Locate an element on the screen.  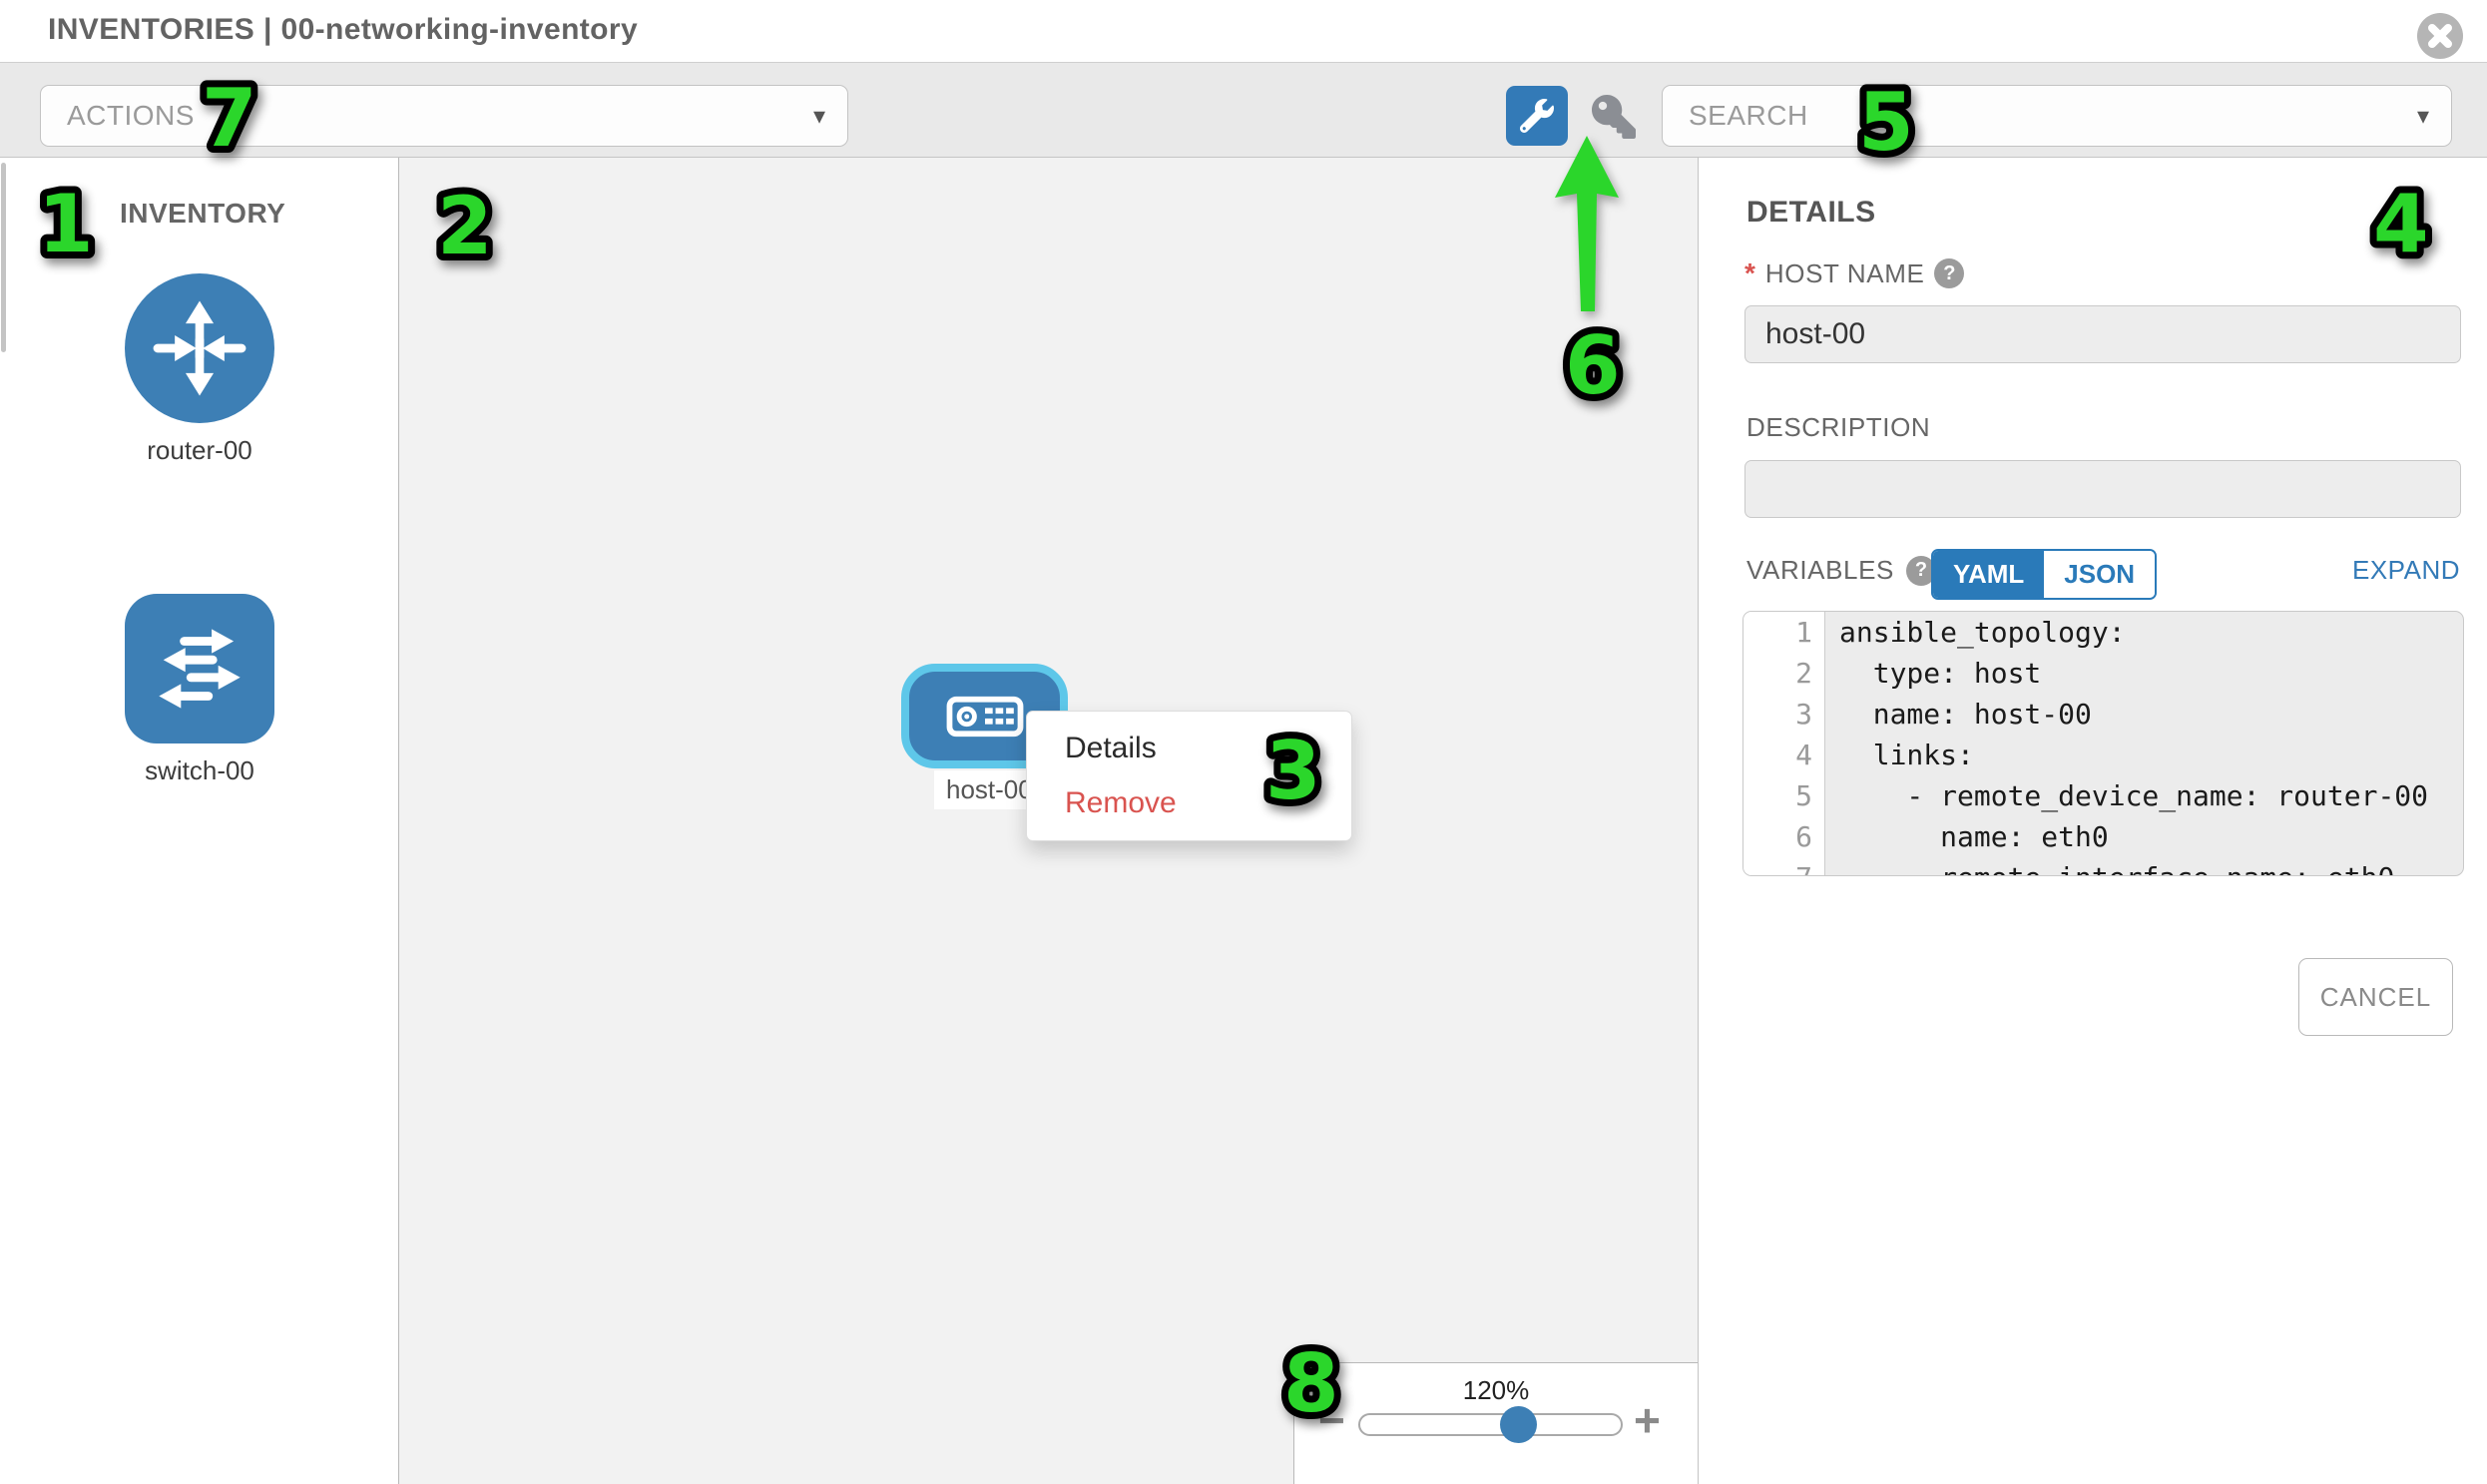
key-toggle-button is located at coordinates (1614, 117).